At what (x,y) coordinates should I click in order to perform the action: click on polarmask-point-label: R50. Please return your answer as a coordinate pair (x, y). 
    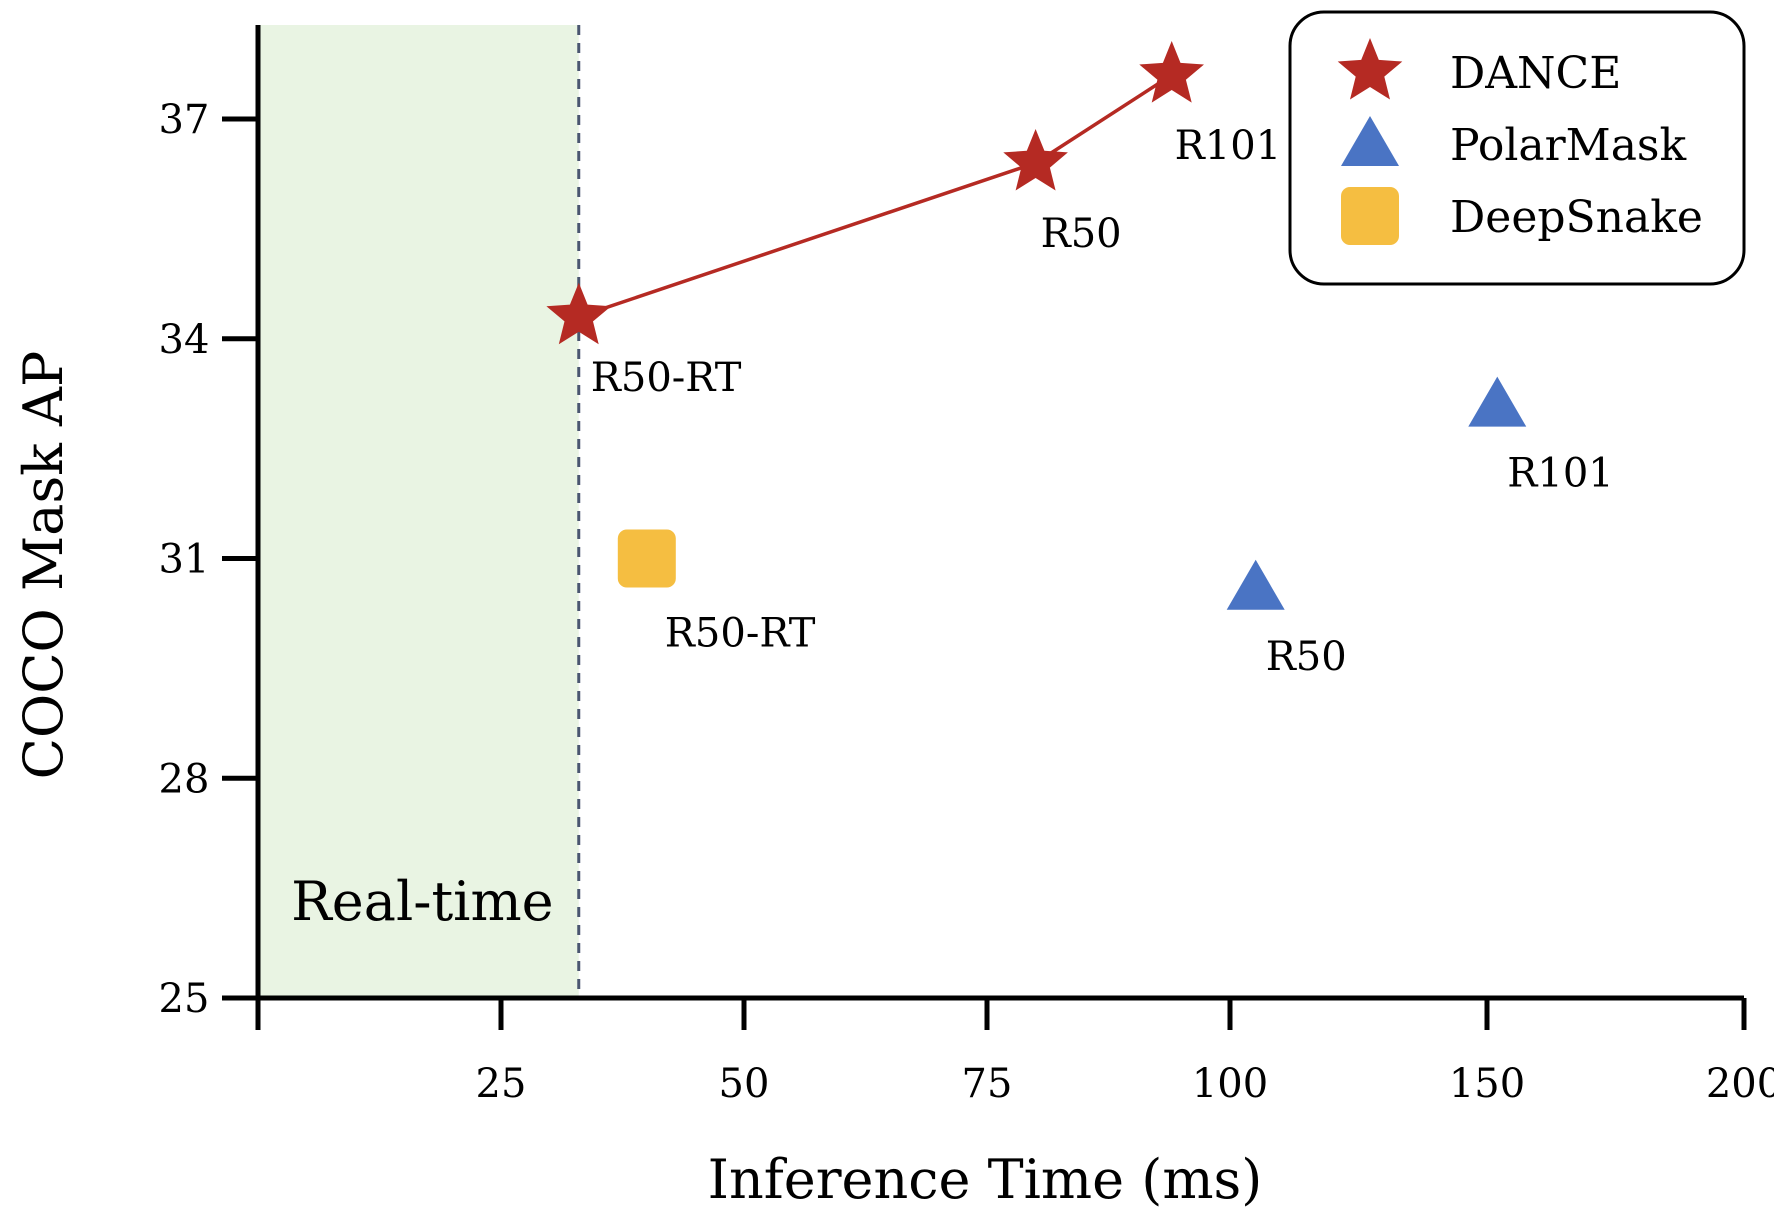
    Looking at the image, I should click on (1306, 657).